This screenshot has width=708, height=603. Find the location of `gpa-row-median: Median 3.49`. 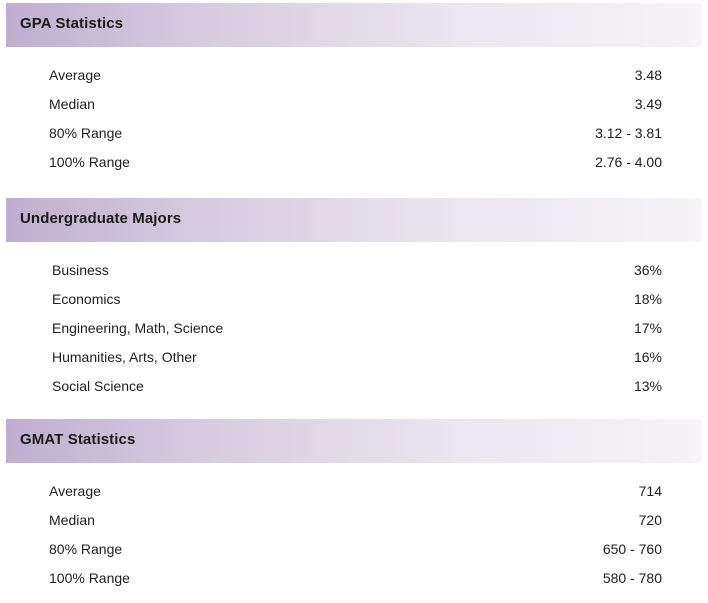

gpa-row-median: Median 3.49 is located at coordinates (354, 104).